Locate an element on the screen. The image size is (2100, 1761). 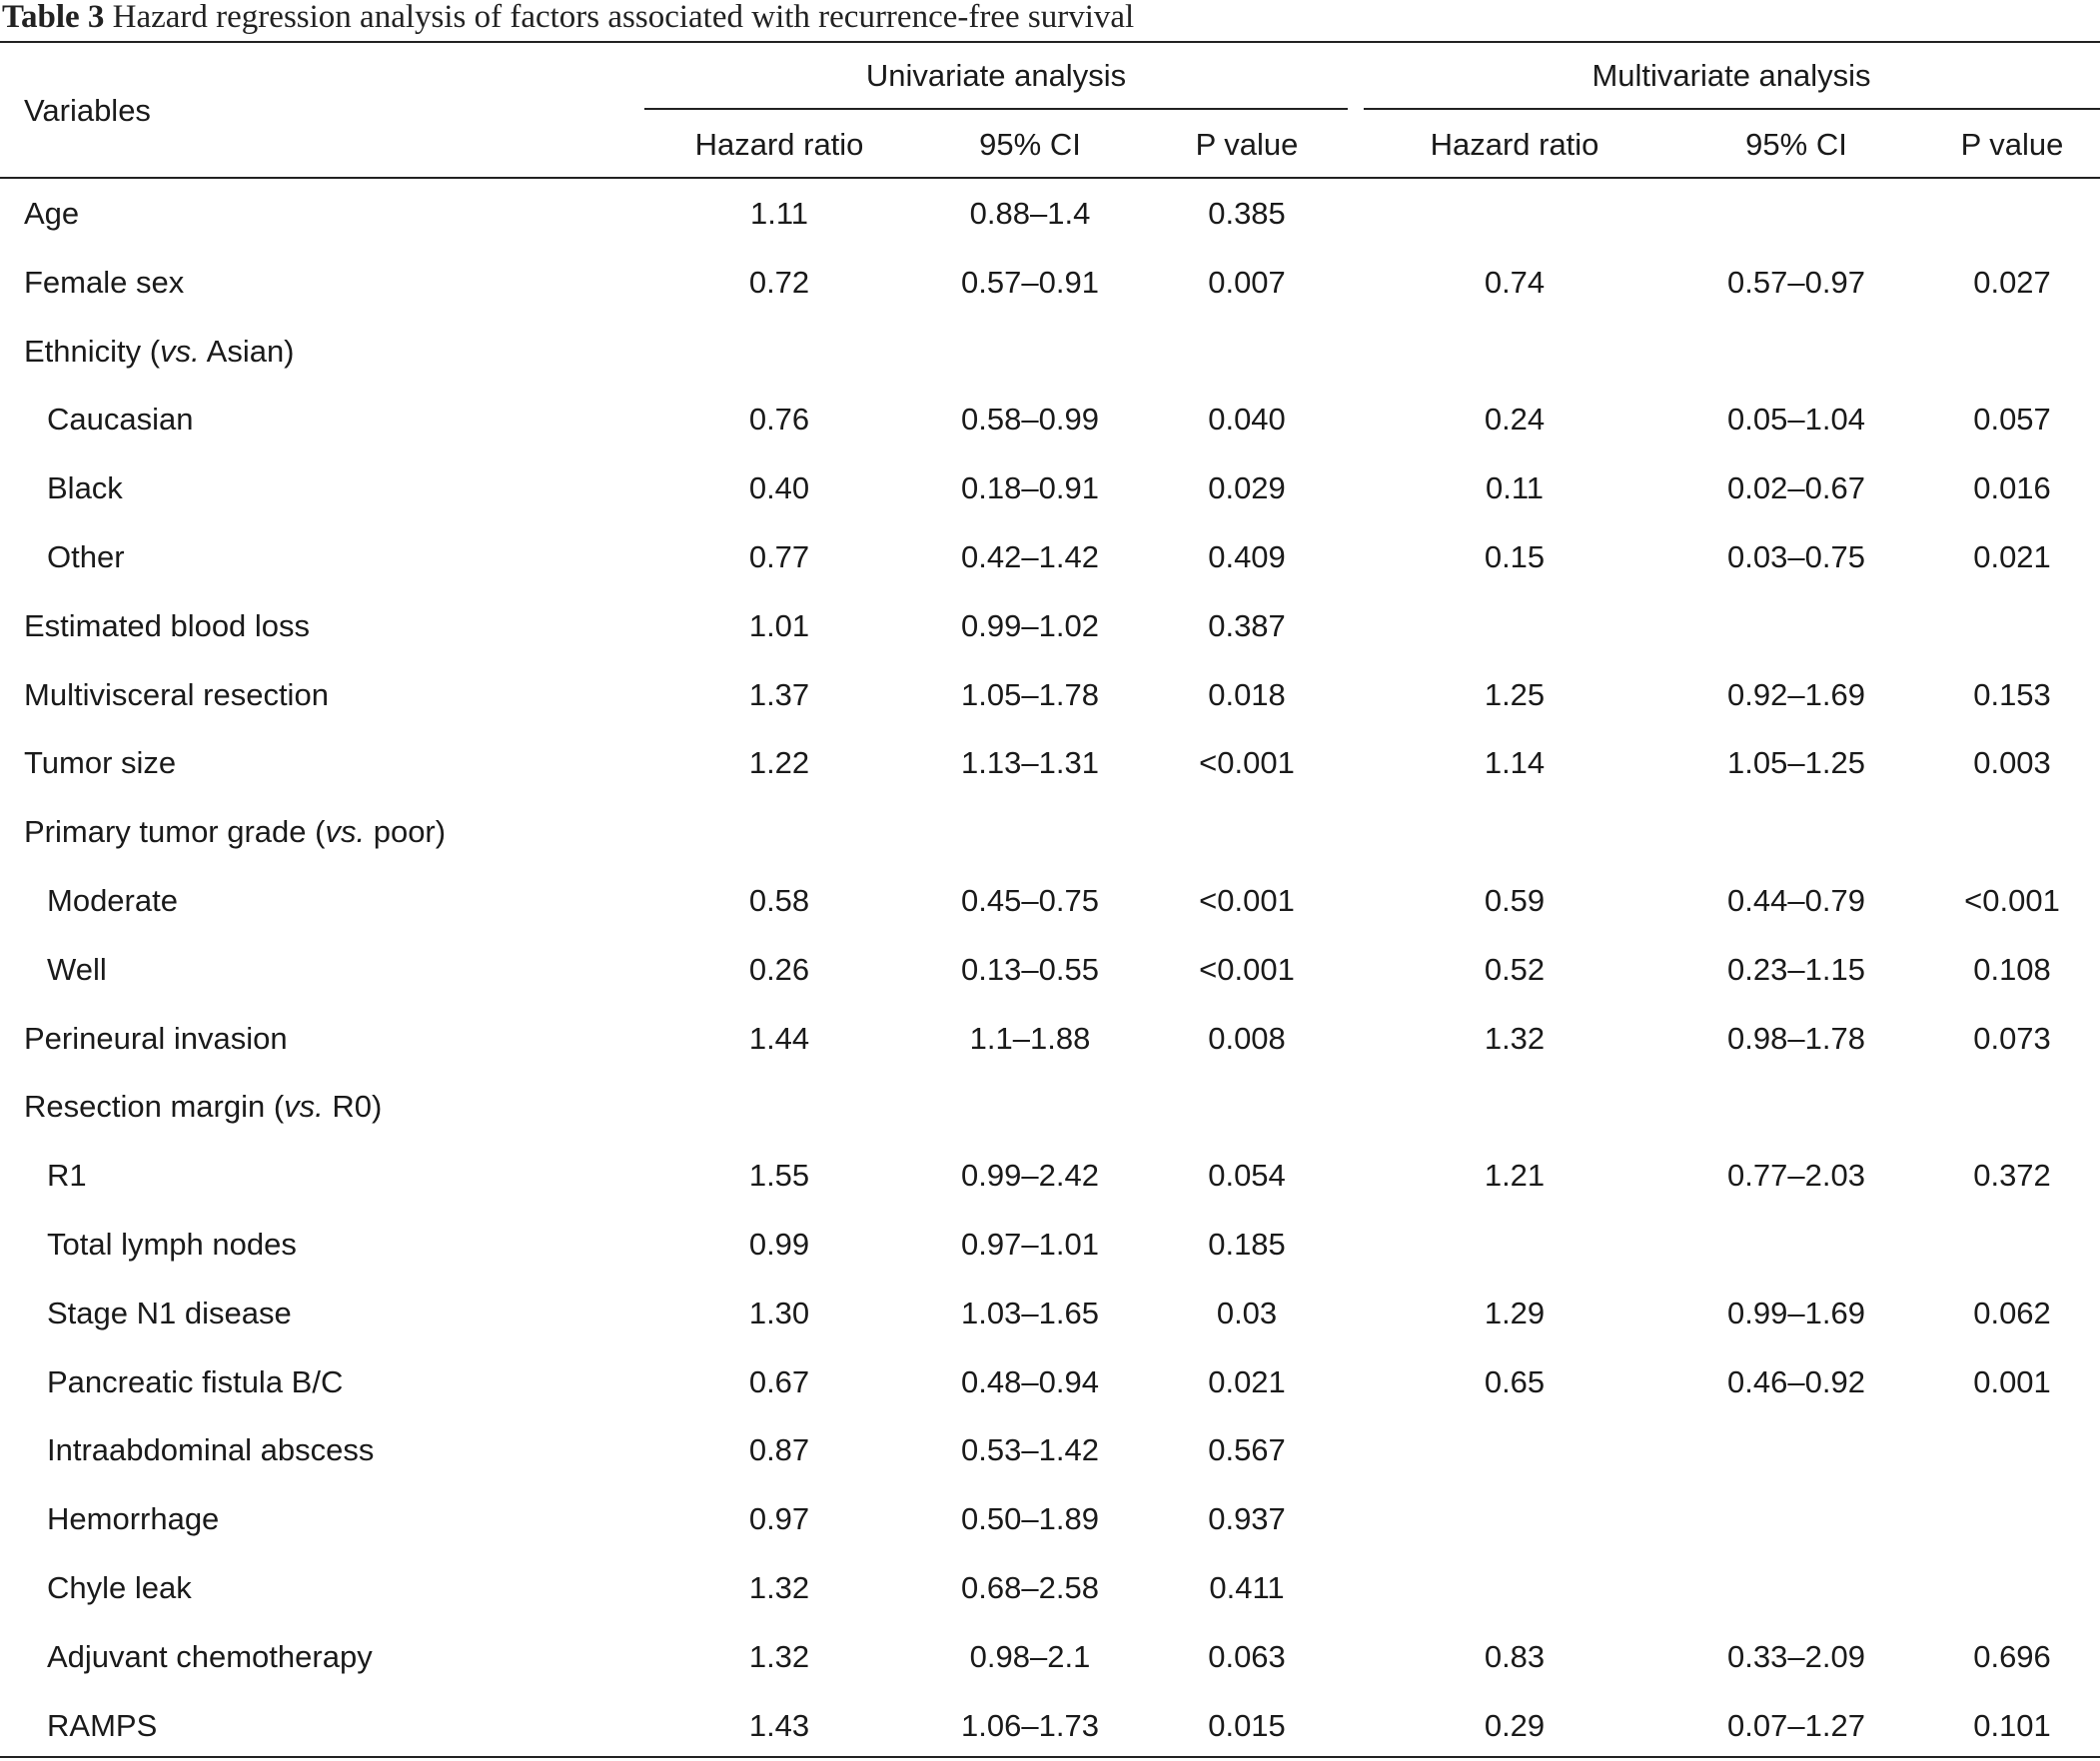
table-cell: 0.03–0.75 is located at coordinates (1796, 556).